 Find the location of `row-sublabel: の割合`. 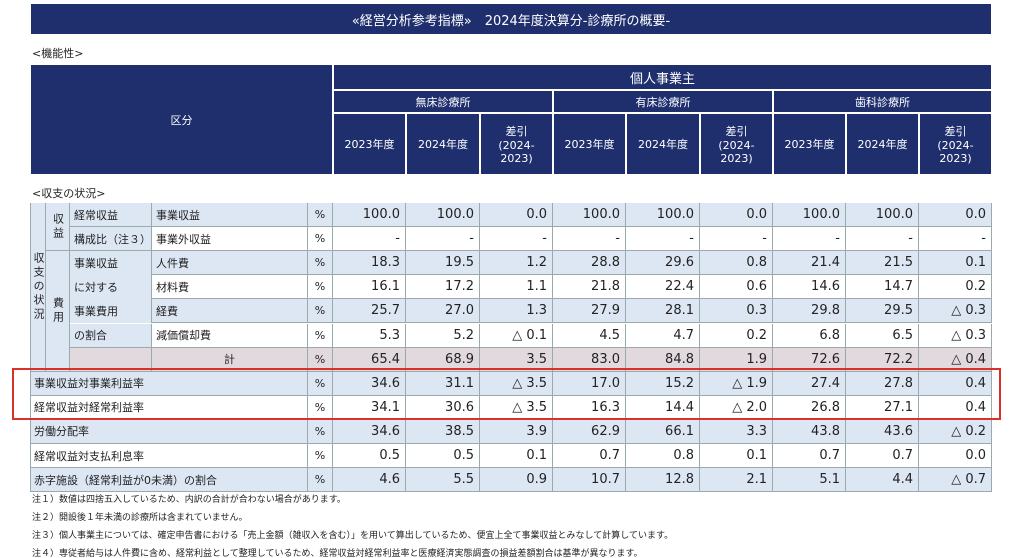

row-sublabel: の割合 is located at coordinates (111, 335).